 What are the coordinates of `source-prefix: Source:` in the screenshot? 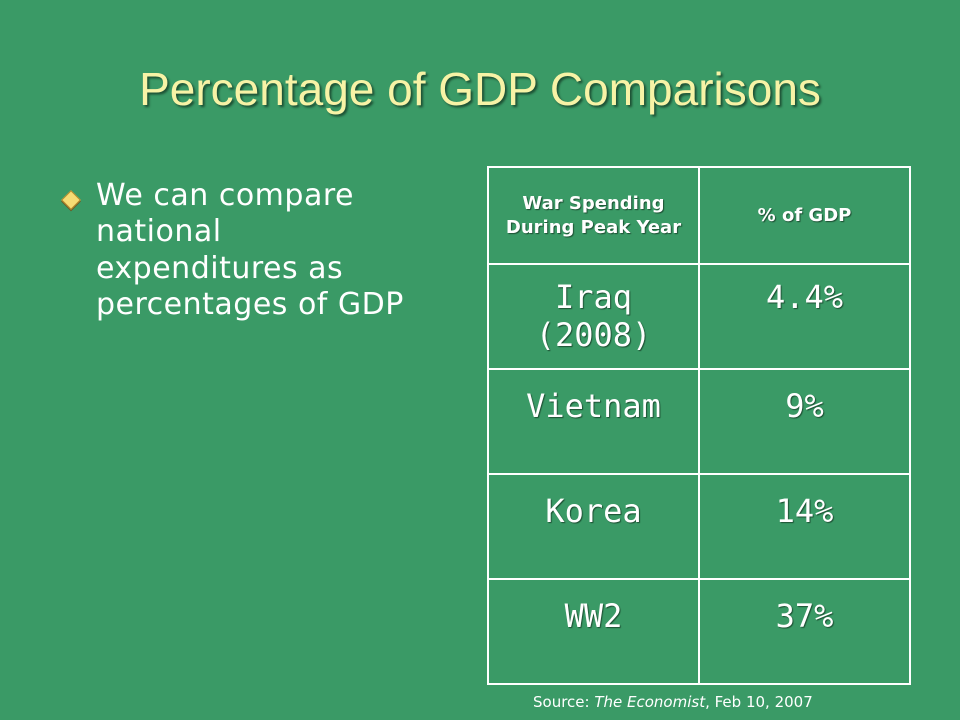 It's located at (564, 702).